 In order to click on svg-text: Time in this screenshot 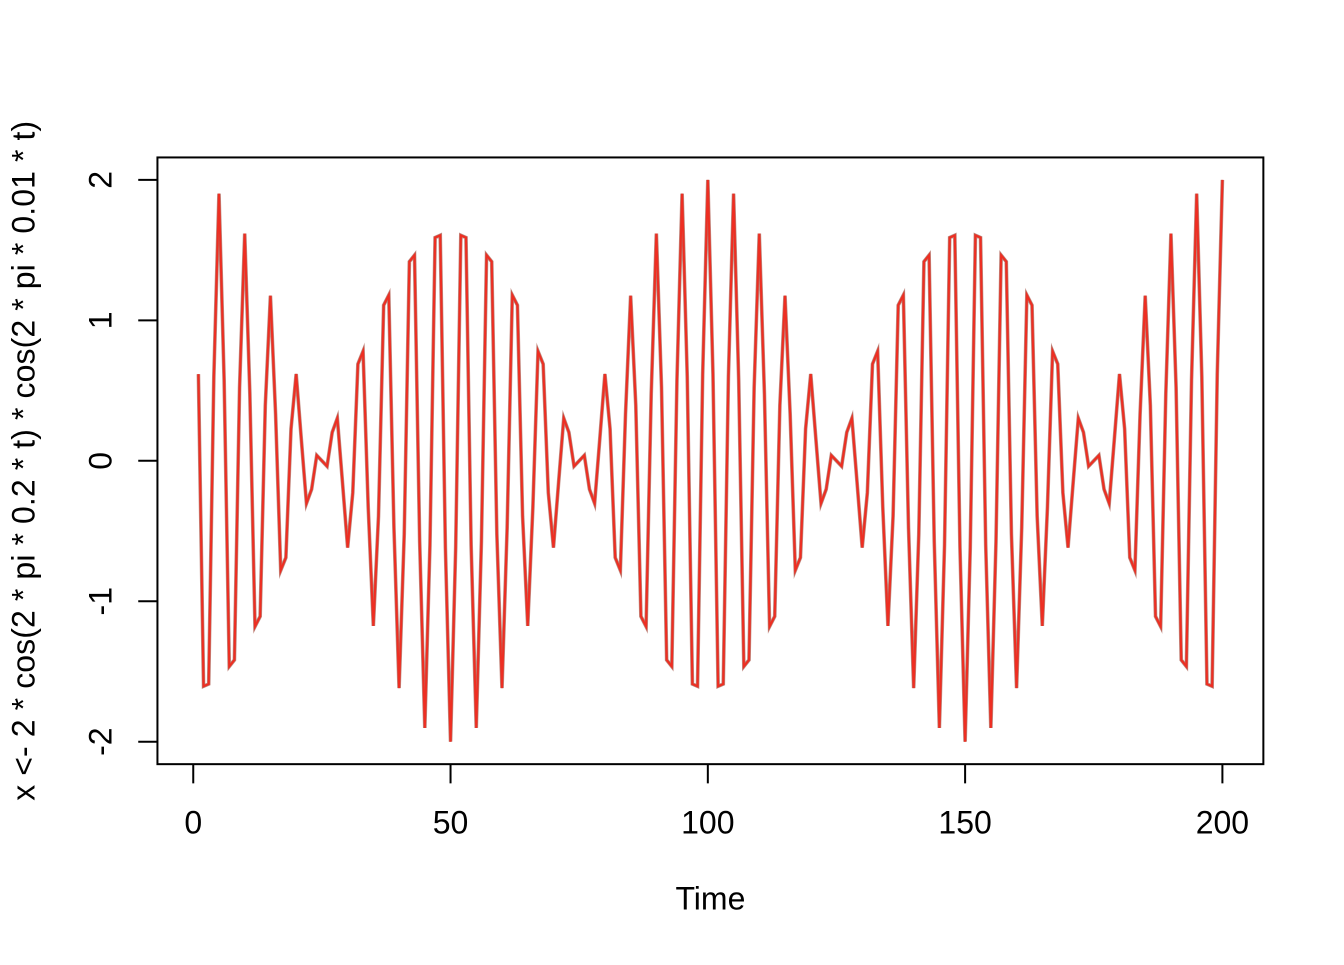, I will do `click(710, 899)`.